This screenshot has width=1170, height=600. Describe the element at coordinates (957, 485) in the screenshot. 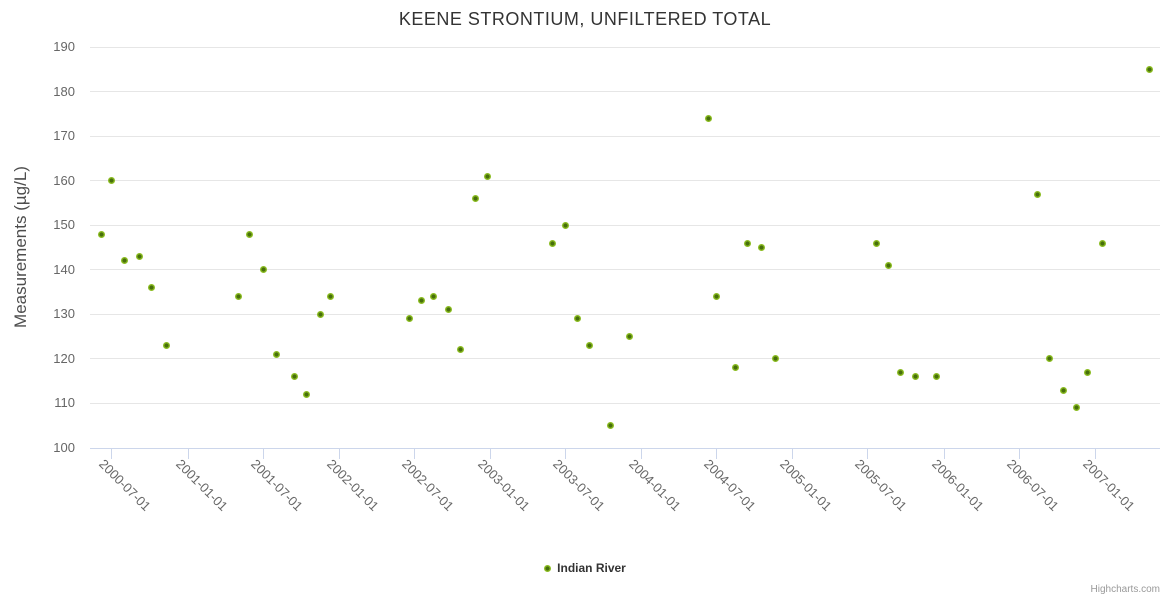

I see `x-axis-label: 2006-01-01` at that location.